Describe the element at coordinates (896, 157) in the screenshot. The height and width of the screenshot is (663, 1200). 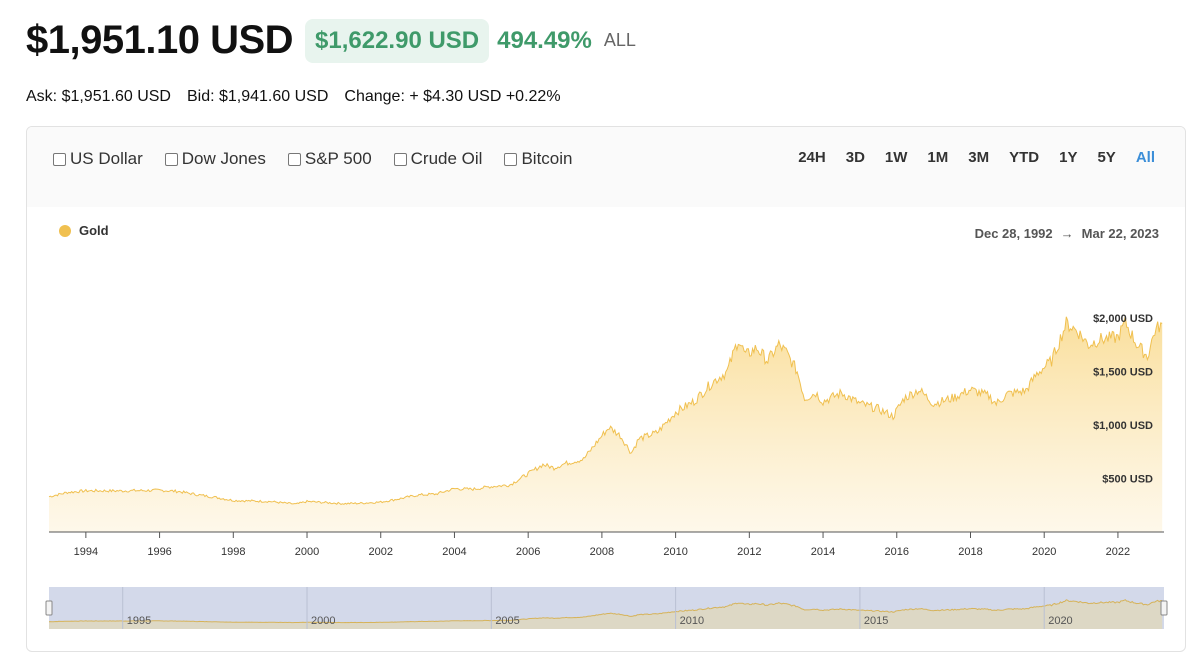
I see `range-1w: 1W` at that location.